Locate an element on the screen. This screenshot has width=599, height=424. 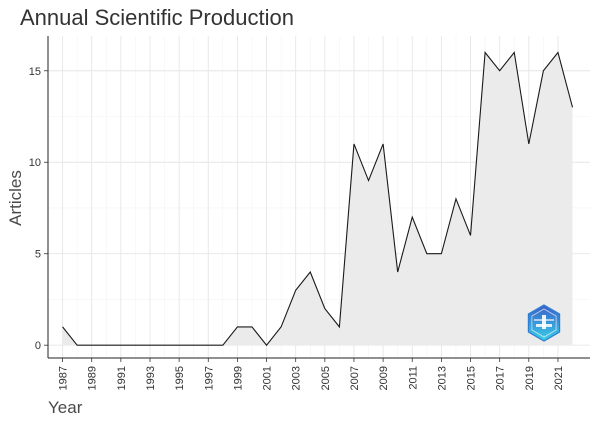
logo-bar is located at coordinates (544, 325).